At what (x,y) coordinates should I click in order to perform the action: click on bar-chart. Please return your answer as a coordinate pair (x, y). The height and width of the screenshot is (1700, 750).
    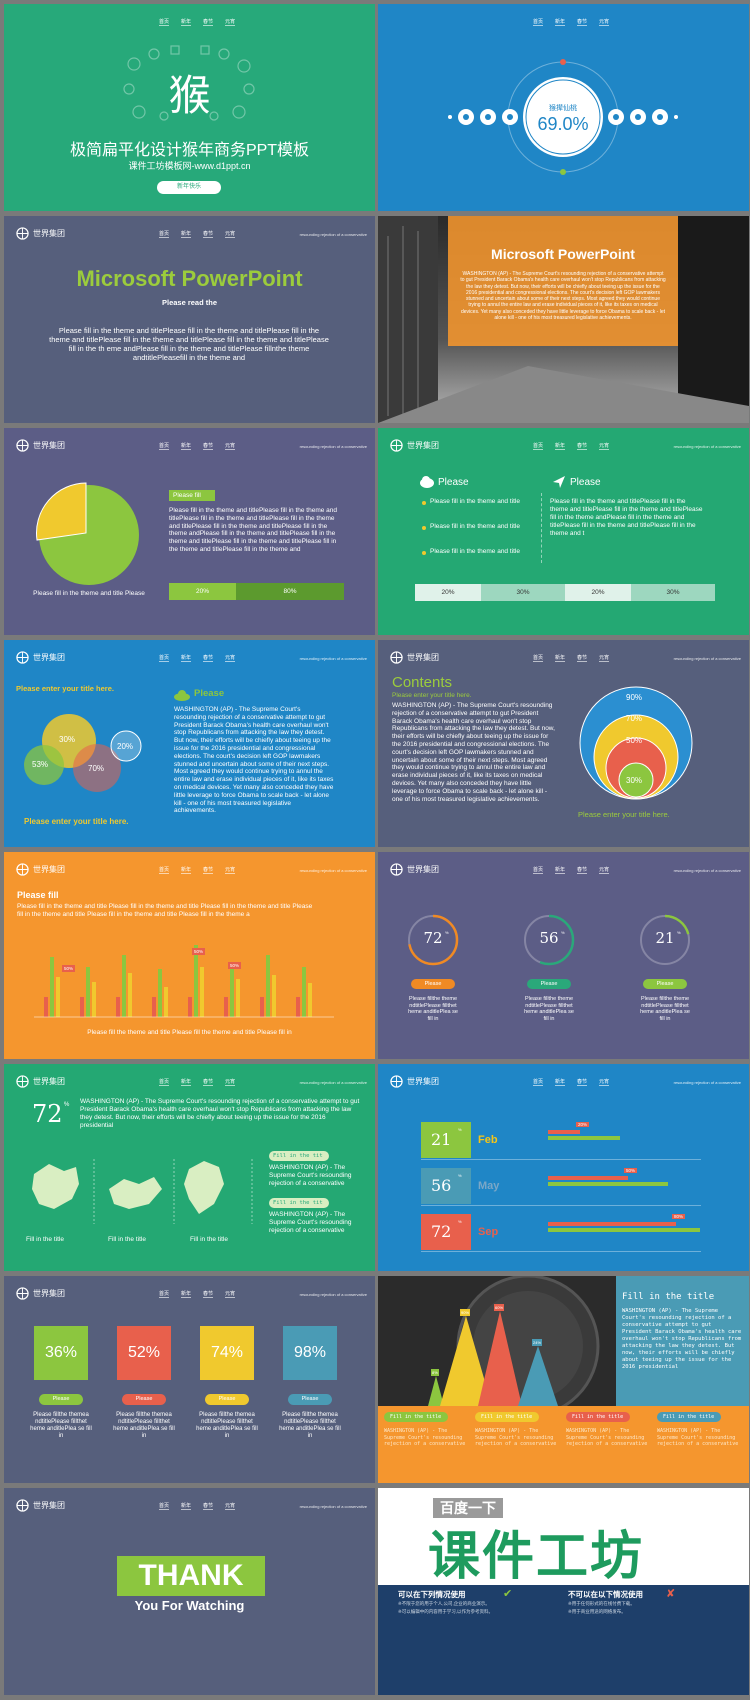
    Looking at the image, I should click on (184, 981).